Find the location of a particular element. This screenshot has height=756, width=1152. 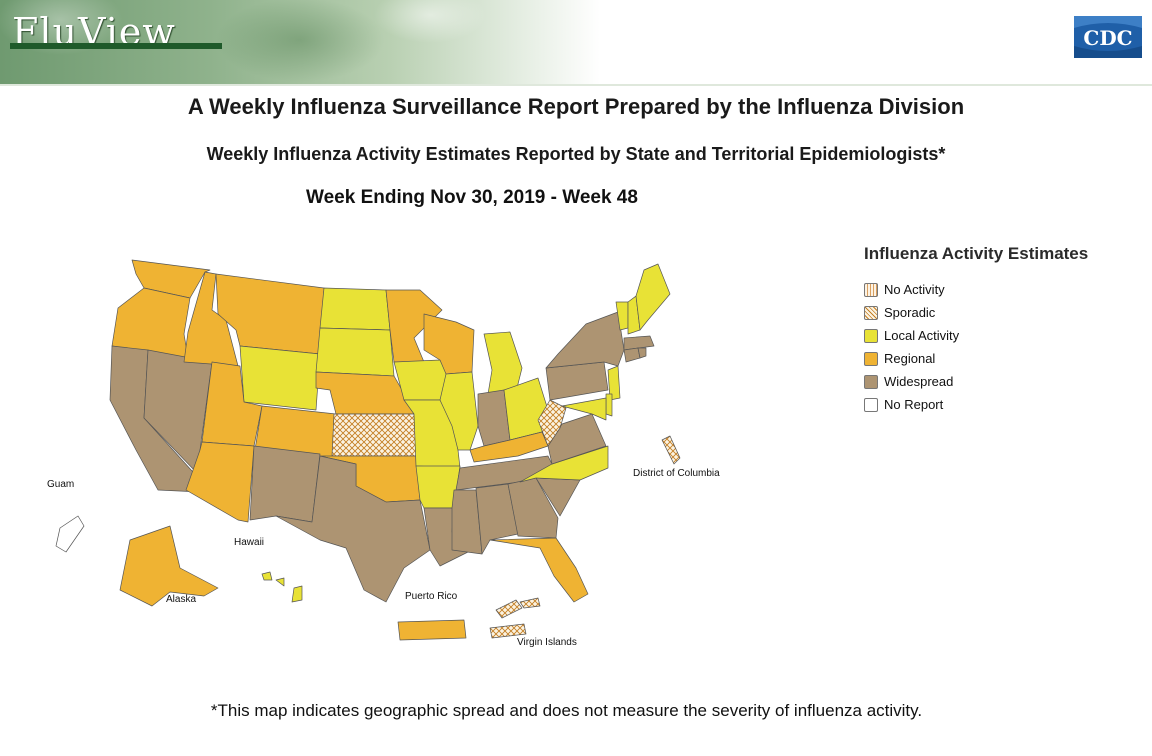

state-pennsylvania is located at coordinates (577, 381).